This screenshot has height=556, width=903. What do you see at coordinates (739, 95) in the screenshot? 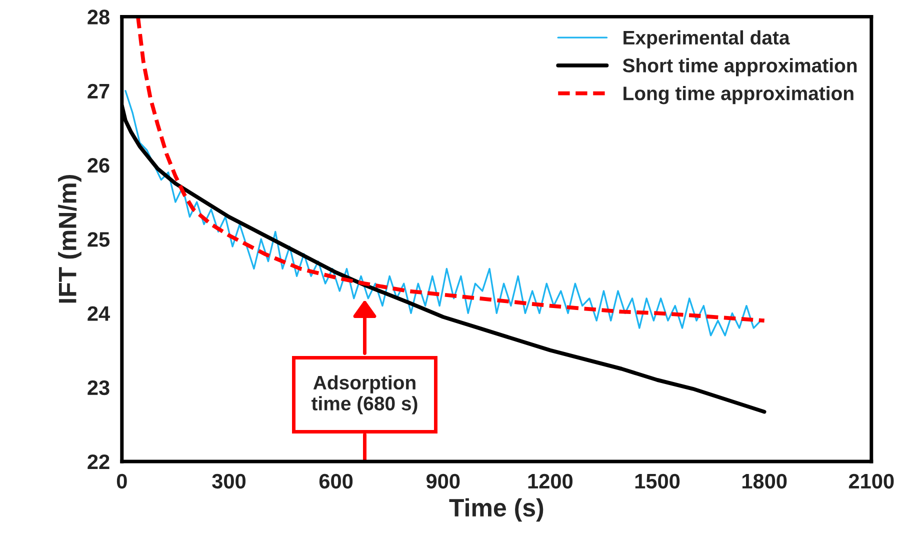
I see `legend-label: Long time approximation` at bounding box center [739, 95].